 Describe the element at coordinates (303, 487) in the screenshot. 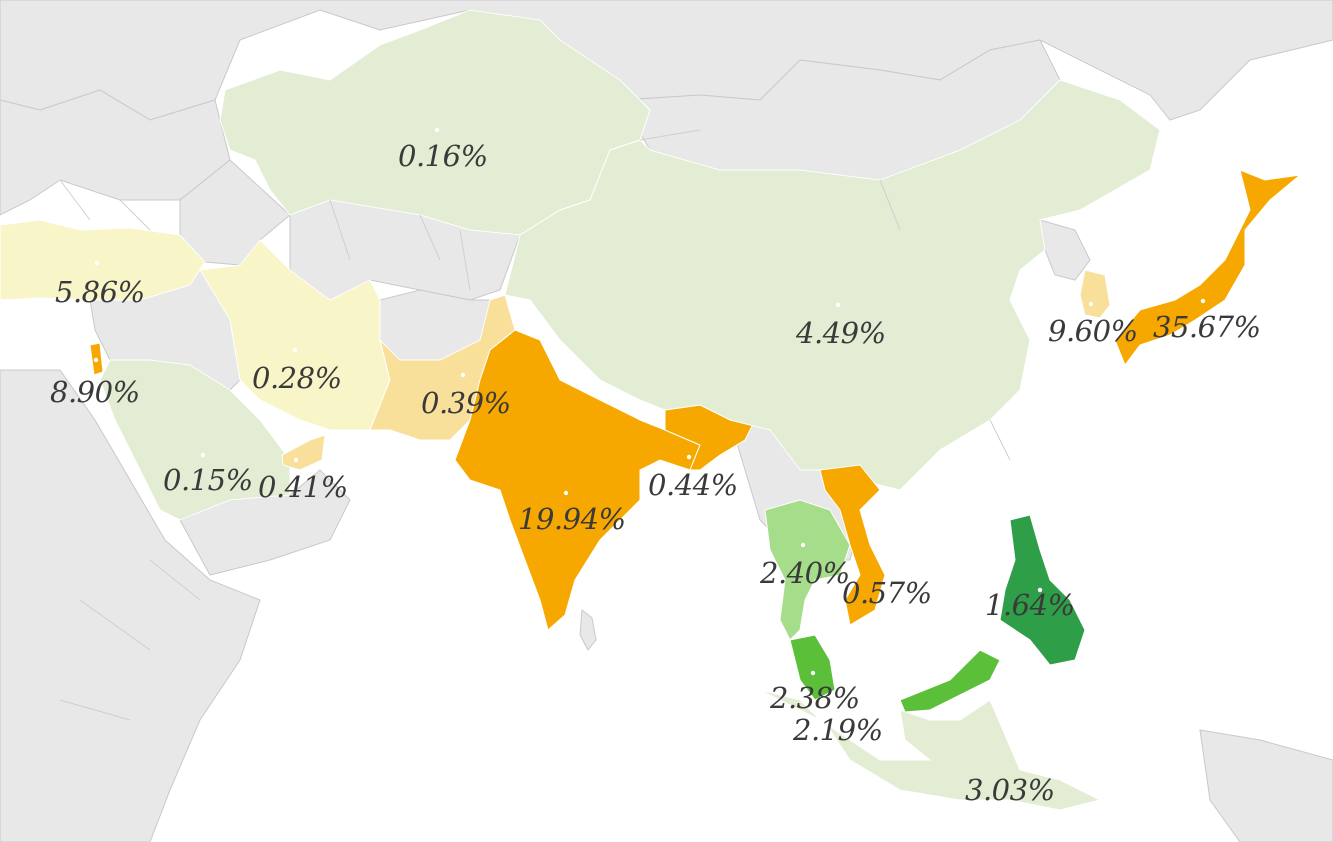

I see `label-uae: 0.41%` at that location.